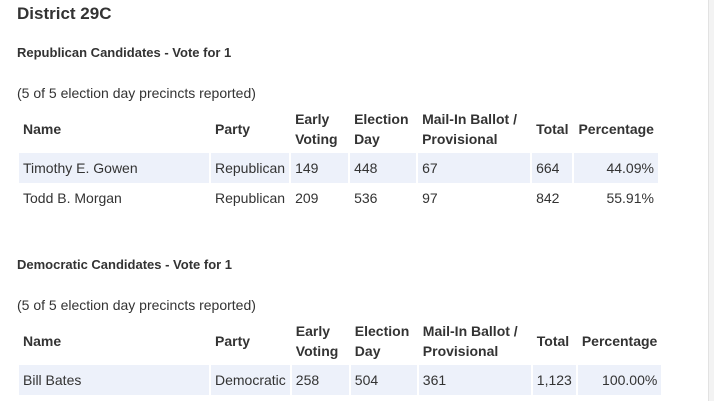 The height and width of the screenshot is (401, 714). Describe the element at coordinates (64, 13) in the screenshot. I see `district-title: District 29C` at that location.